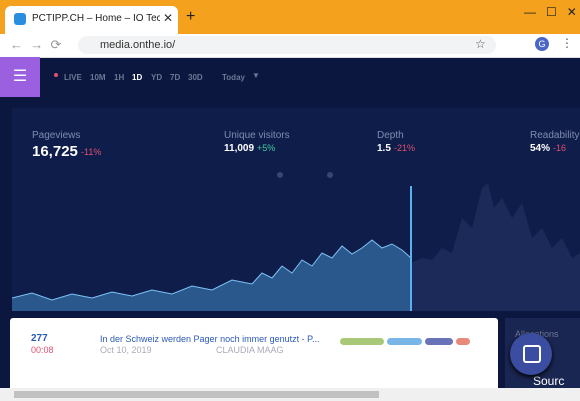 The height and width of the screenshot is (401, 580). I want to click on stat-change: -16, so click(560, 148).